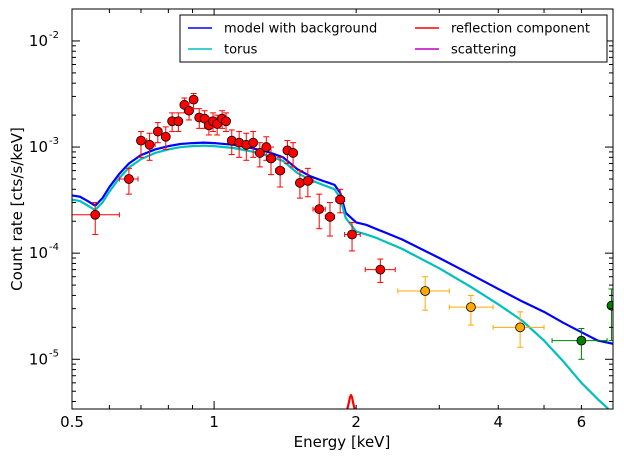 The height and width of the screenshot is (459, 624). I want to click on x-axis-label: Energy [keV], so click(342, 442).